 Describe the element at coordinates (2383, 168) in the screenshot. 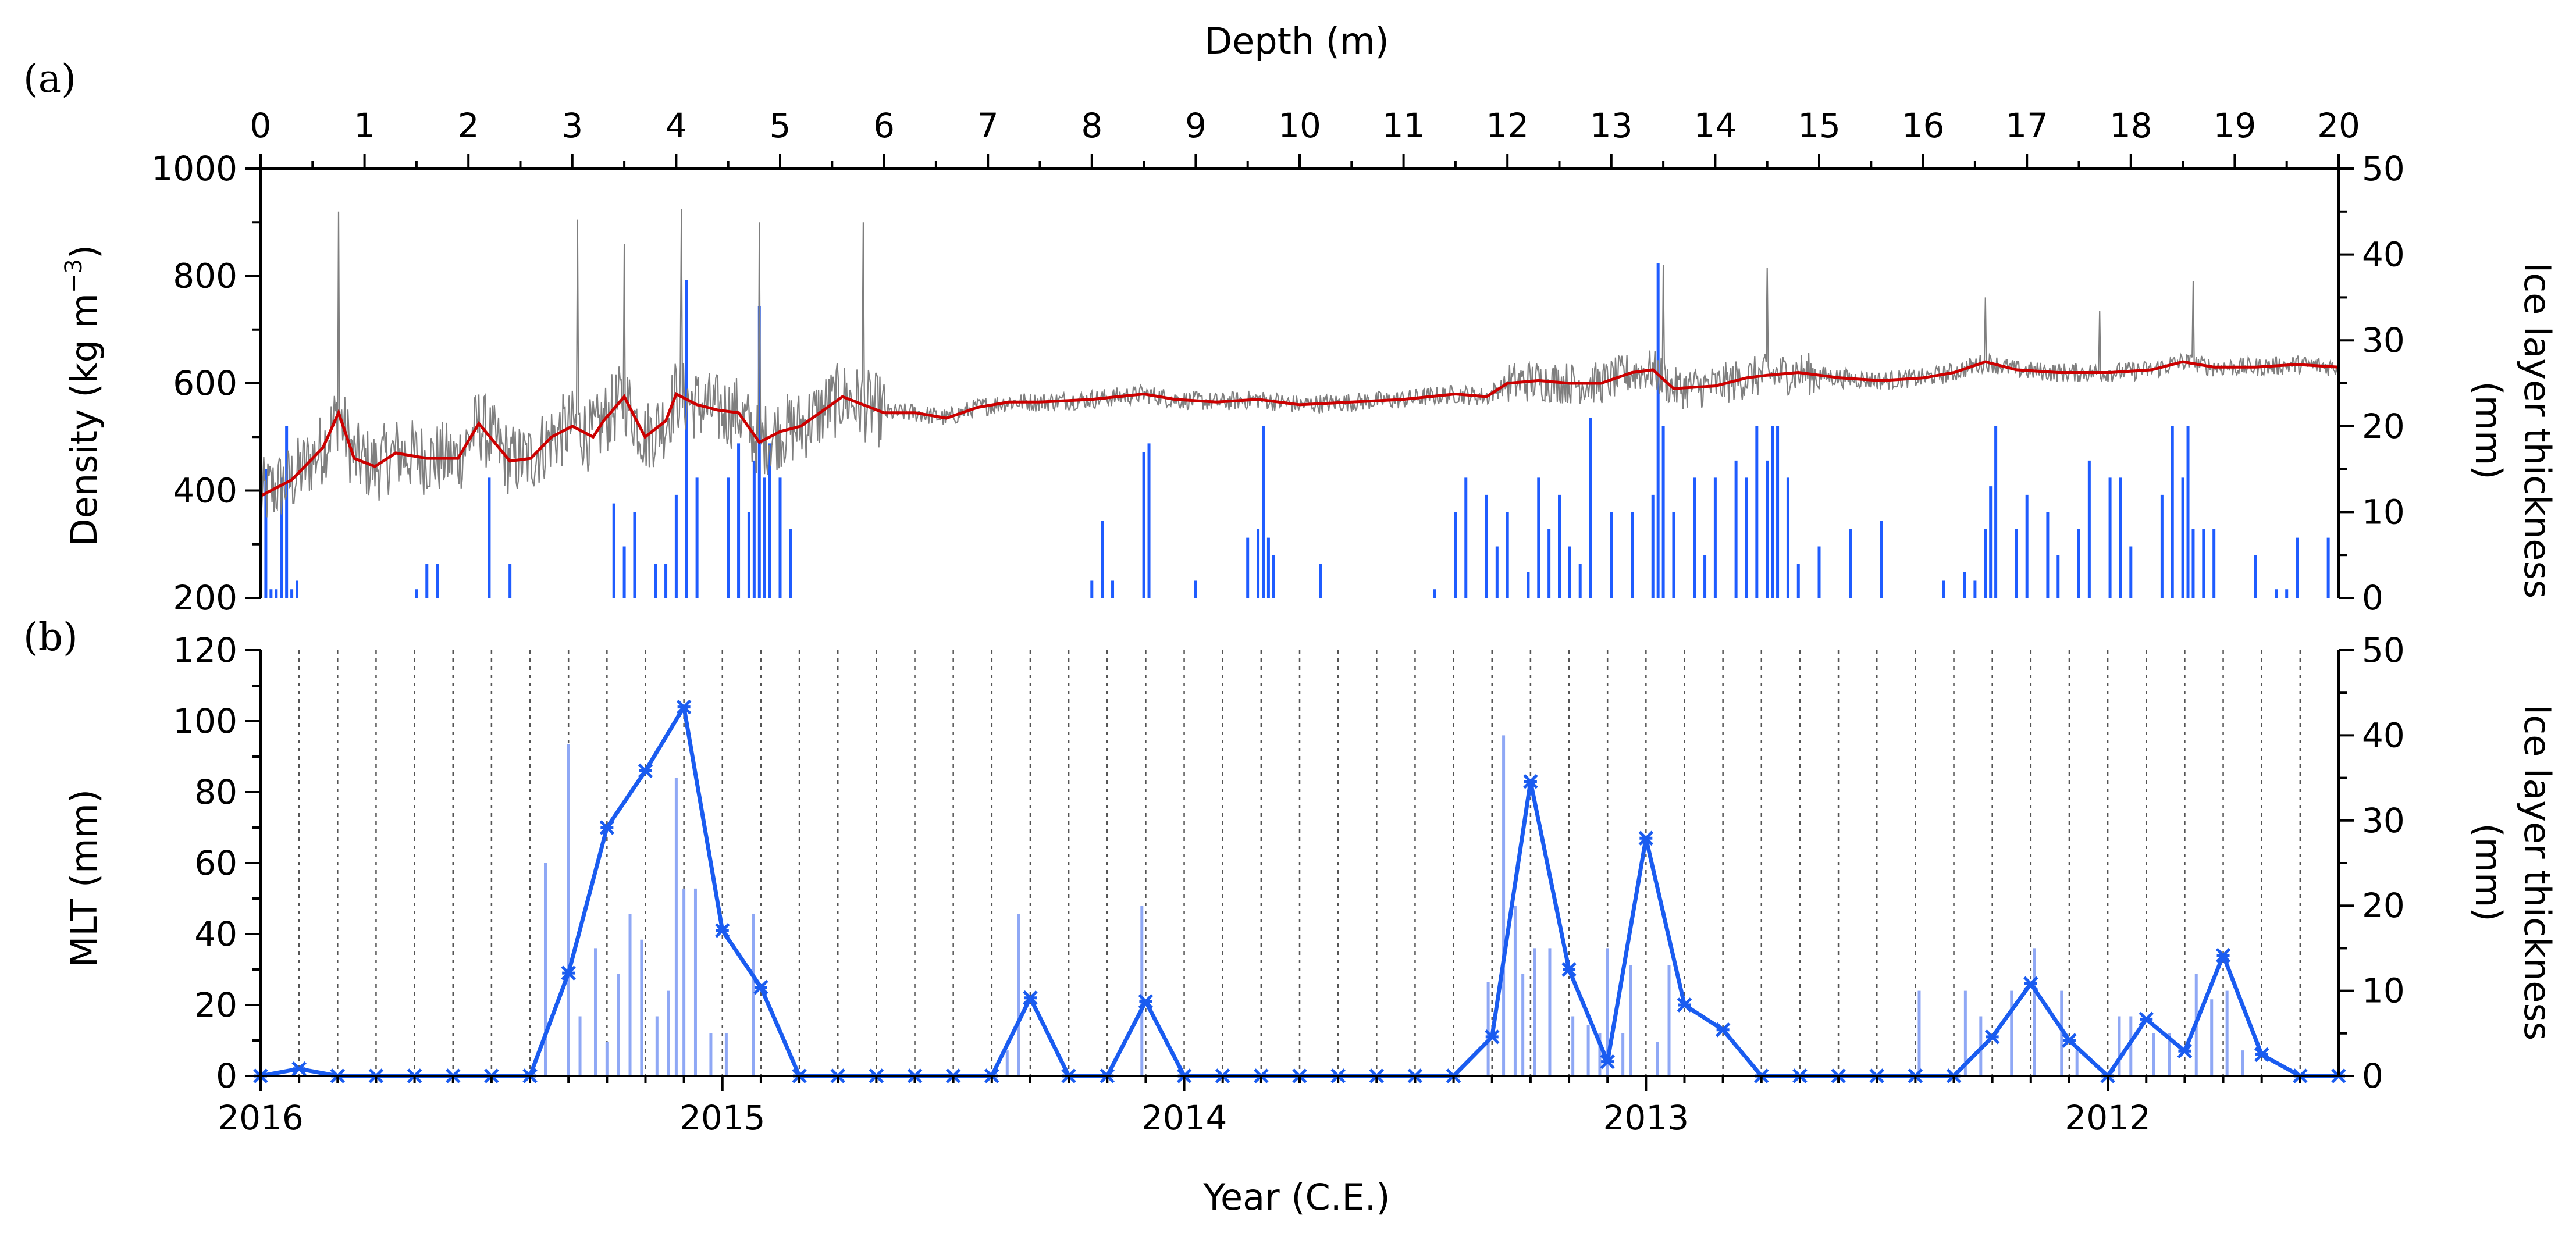

I see `ice-a-tick-label: 50` at that location.